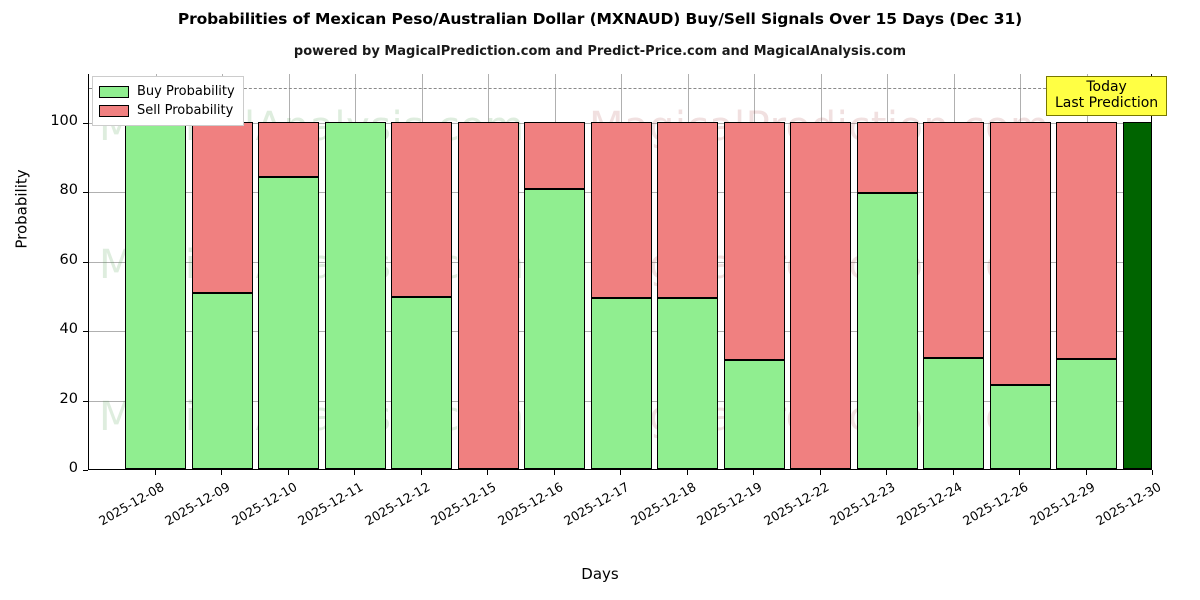 This screenshot has height=600, width=1200. I want to click on today-annotation-line2: Last Prediction, so click(1107, 103).